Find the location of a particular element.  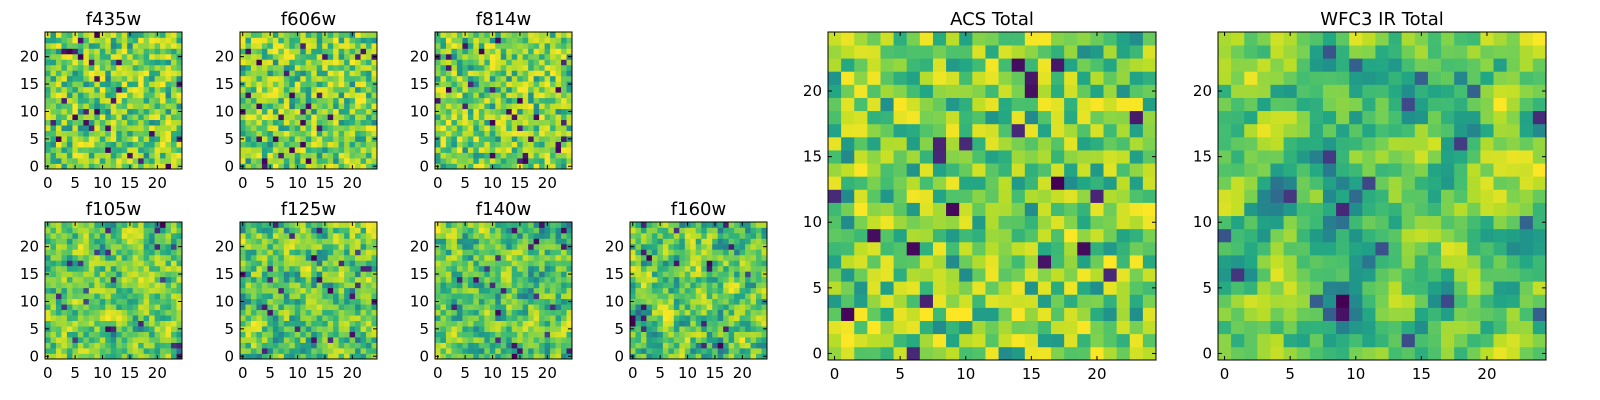

x-tick-label: 5 is located at coordinates (270, 183).